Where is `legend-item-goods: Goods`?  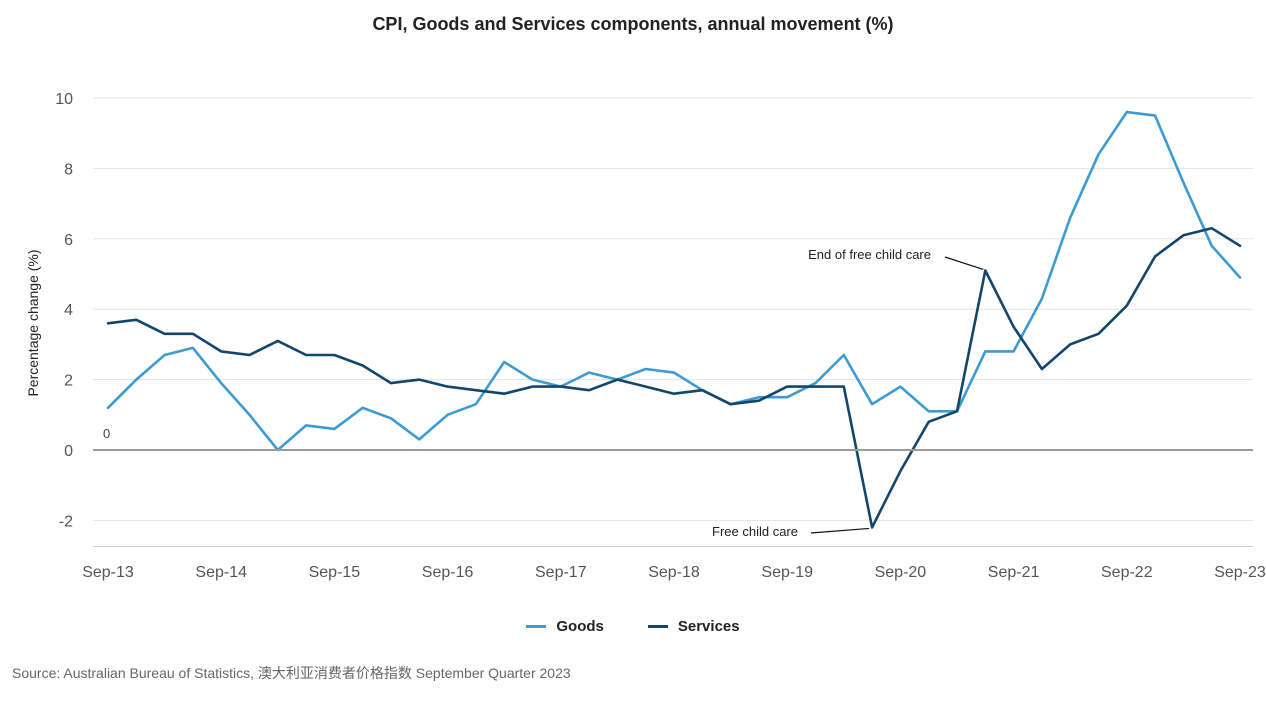
legend-item-goods: Goods is located at coordinates (565, 626).